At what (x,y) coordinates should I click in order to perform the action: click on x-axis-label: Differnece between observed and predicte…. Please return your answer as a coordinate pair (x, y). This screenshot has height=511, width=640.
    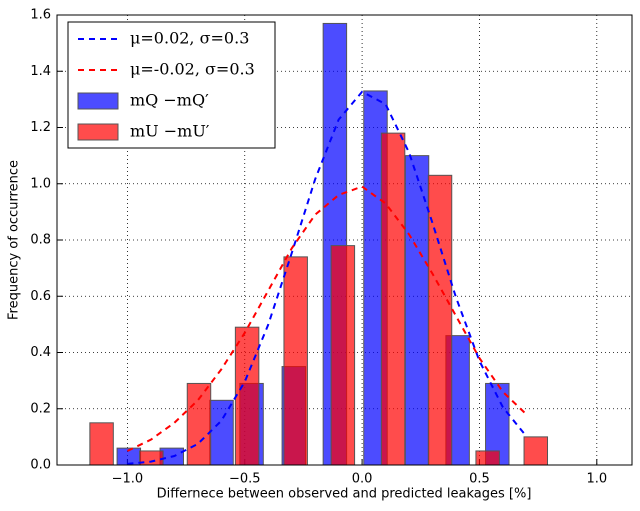
    Looking at the image, I should click on (344, 494).